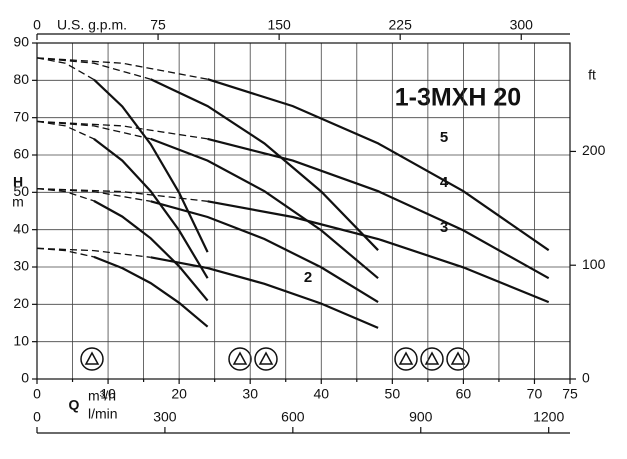 This screenshot has width=627, height=459. What do you see at coordinates (444, 227) in the screenshot?
I see `curve-label: 3` at bounding box center [444, 227].